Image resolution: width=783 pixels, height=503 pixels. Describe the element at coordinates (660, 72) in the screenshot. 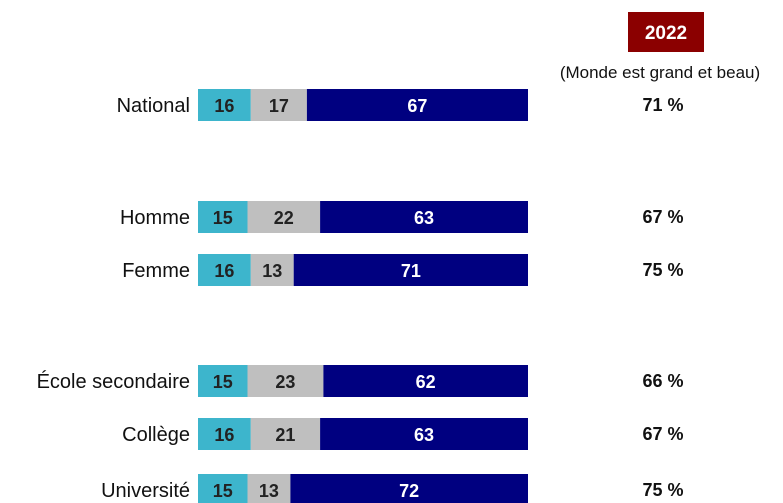

I see `comparison-subtitle: (Monde est grand et beau)` at that location.